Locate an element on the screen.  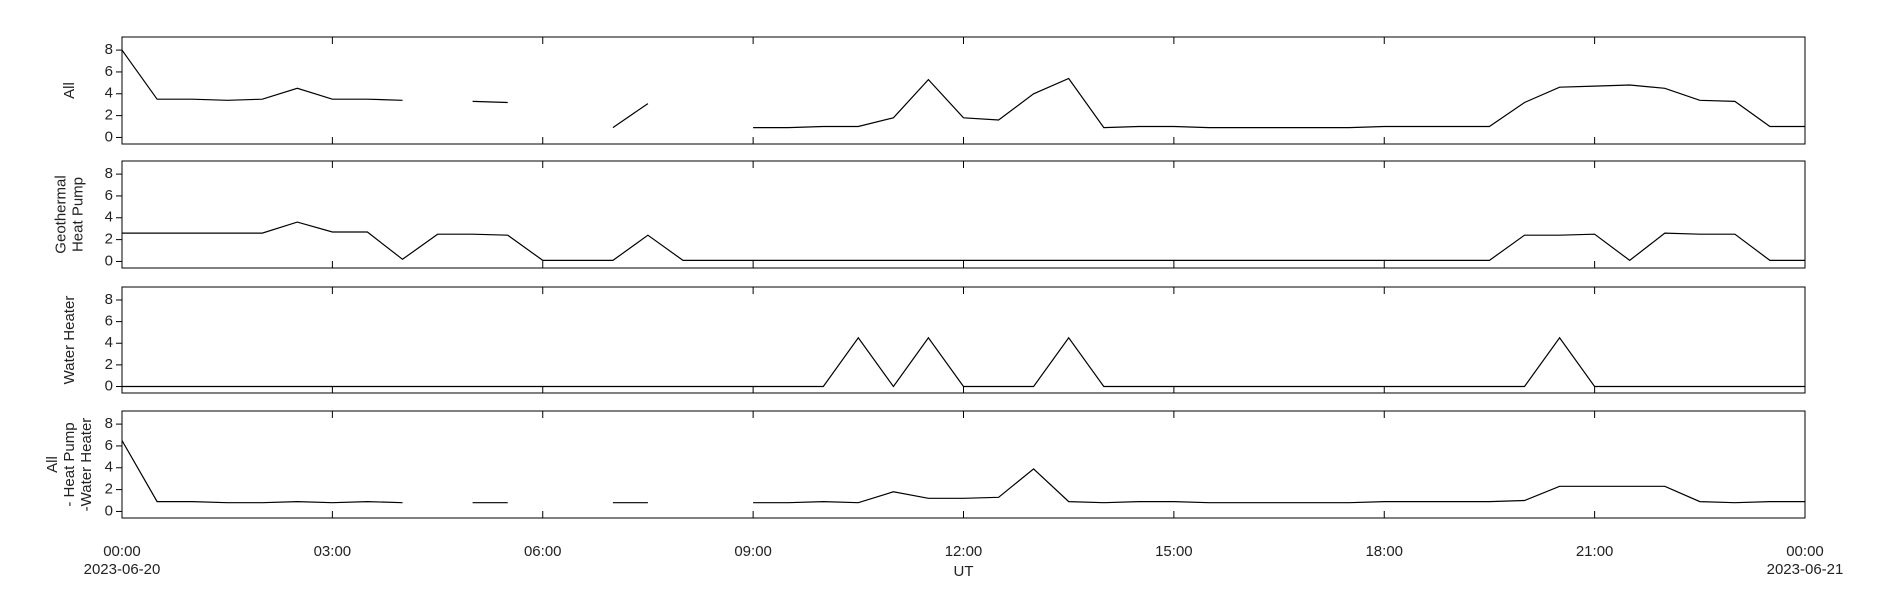
x-tick-label: 18:00 is located at coordinates (1384, 551).